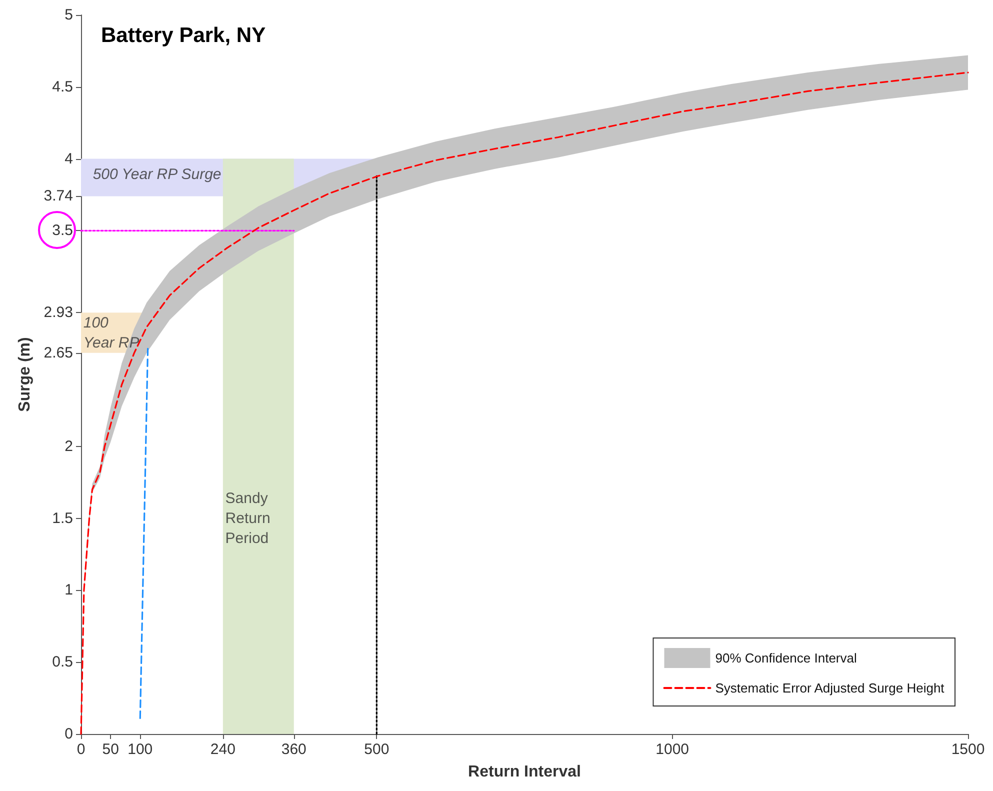  I want to click on x-tick-label: 360, so click(293, 749).